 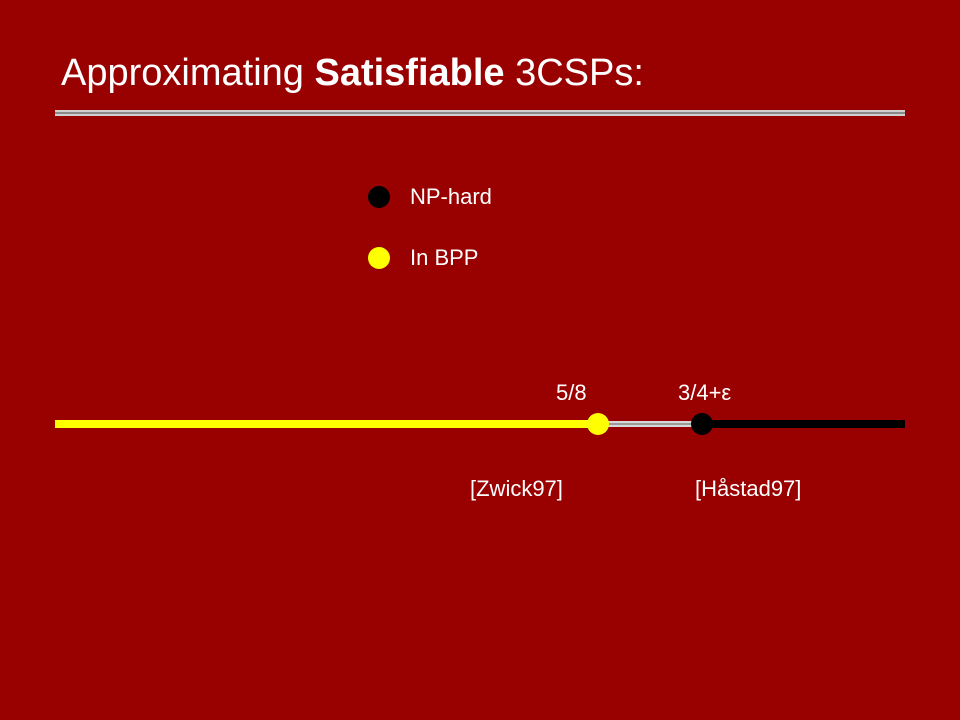 I want to click on legend-np-hard-label: NP-hard, so click(x=451, y=196).